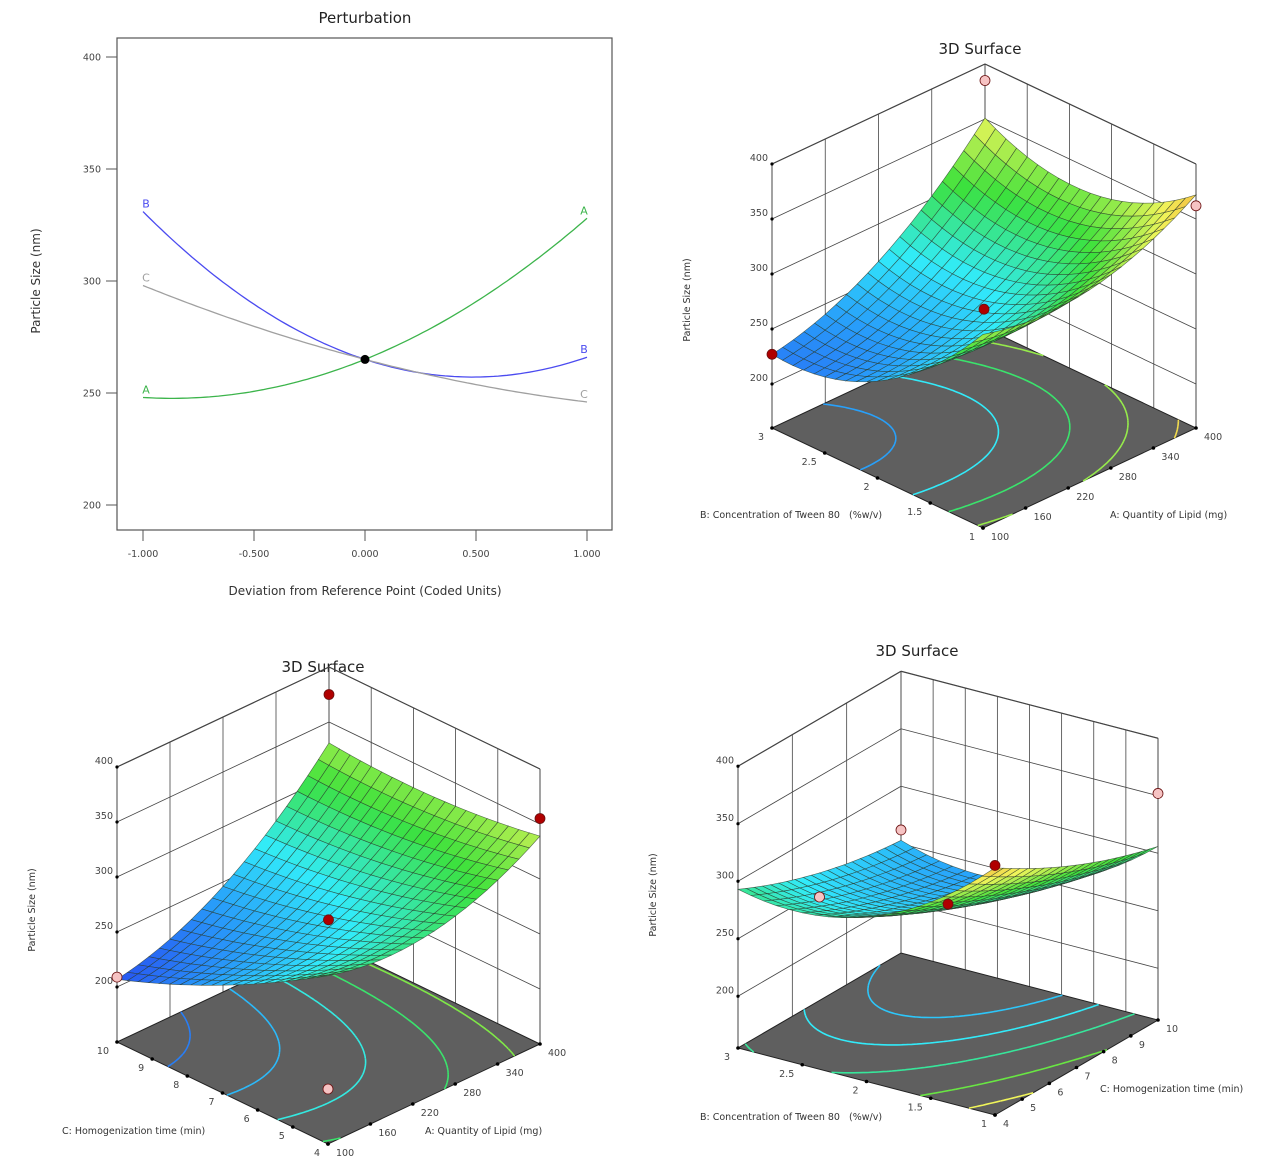 This screenshot has width=1262, height=1175. Describe the element at coordinates (914, 512) in the screenshot. I see `y-tick-label: 1.5` at that location.